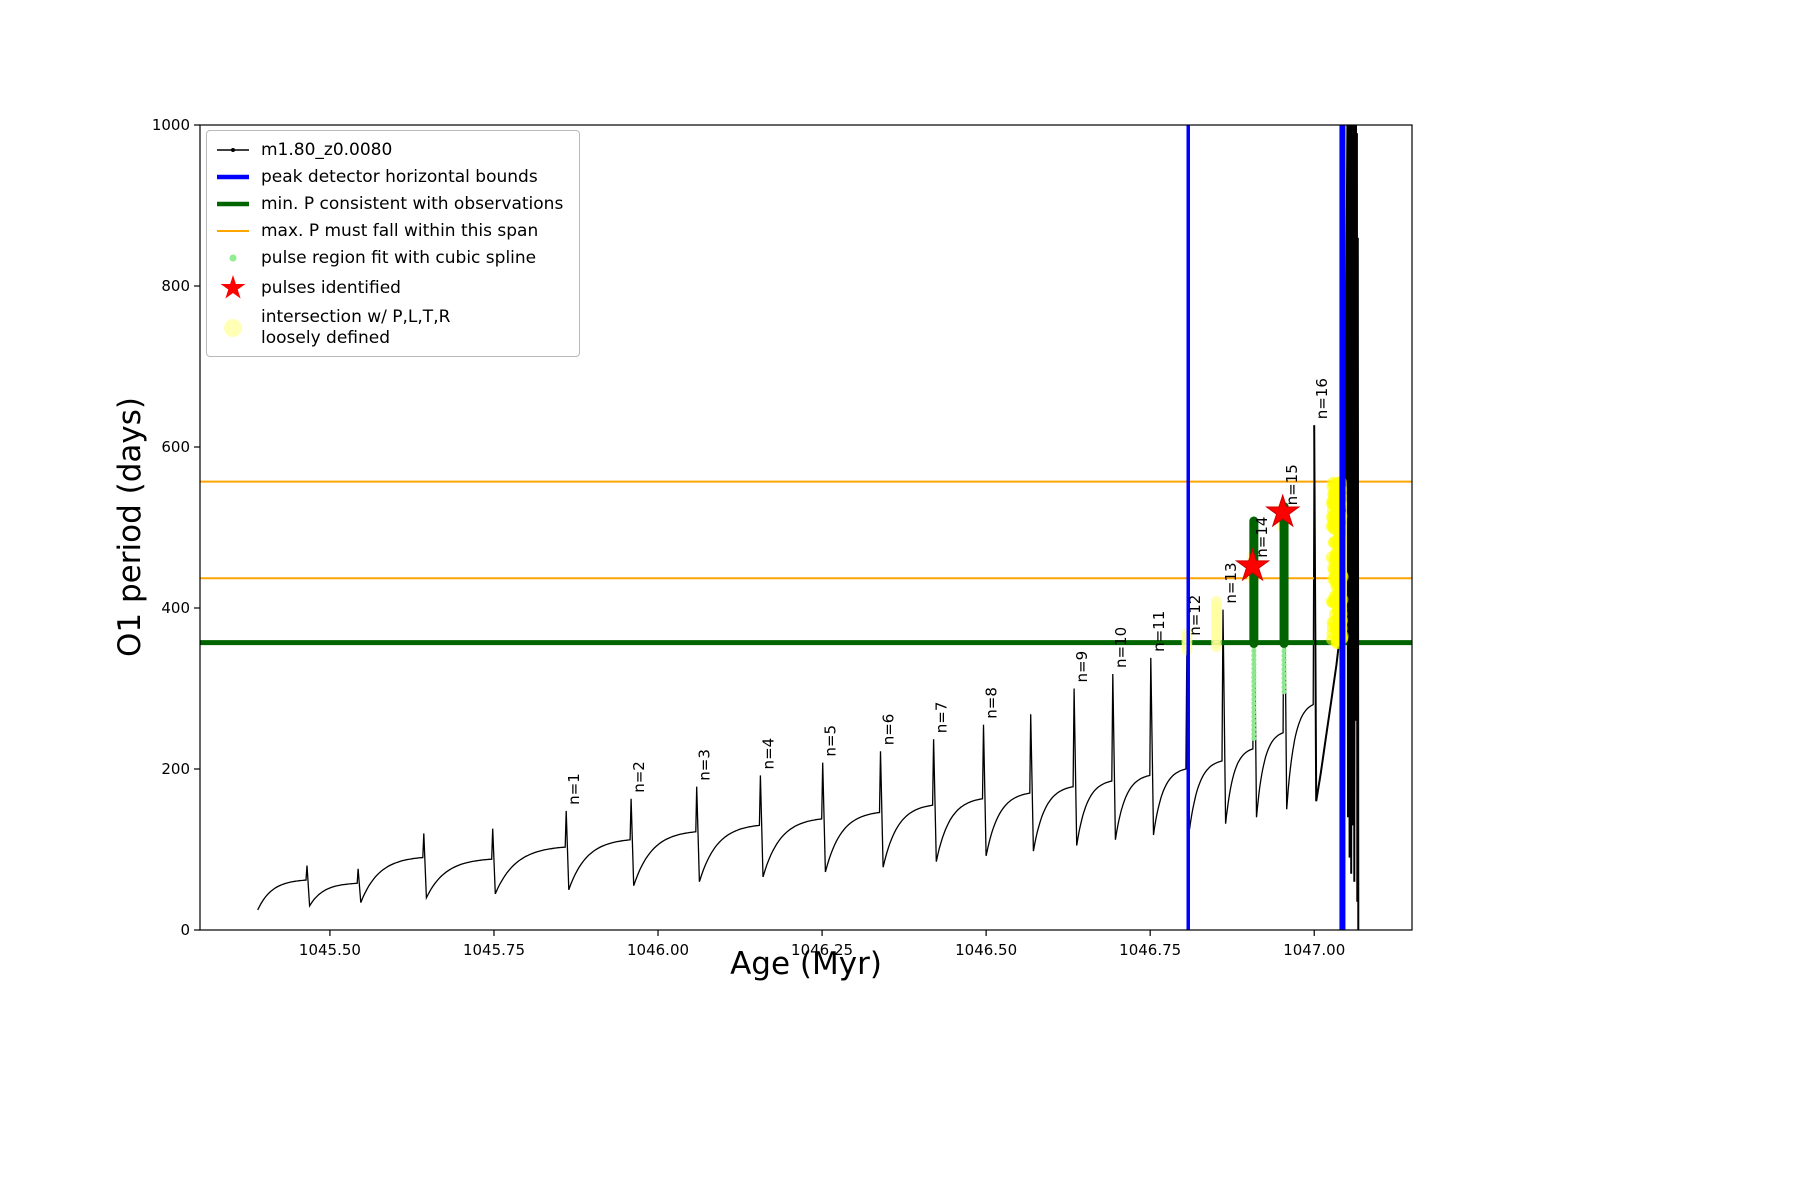 The height and width of the screenshot is (1200, 1800). What do you see at coordinates (822, 950) in the screenshot?
I see `x-tick-label: 1046.25` at bounding box center [822, 950].